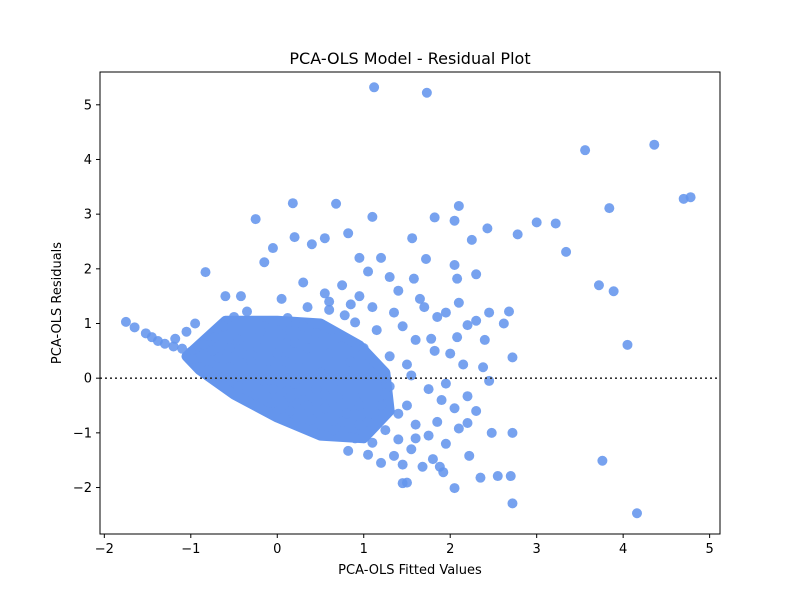 This screenshot has width=800, height=600. What do you see at coordinates (537, 549) in the screenshot?
I see `x-tick-label: 3` at bounding box center [537, 549].